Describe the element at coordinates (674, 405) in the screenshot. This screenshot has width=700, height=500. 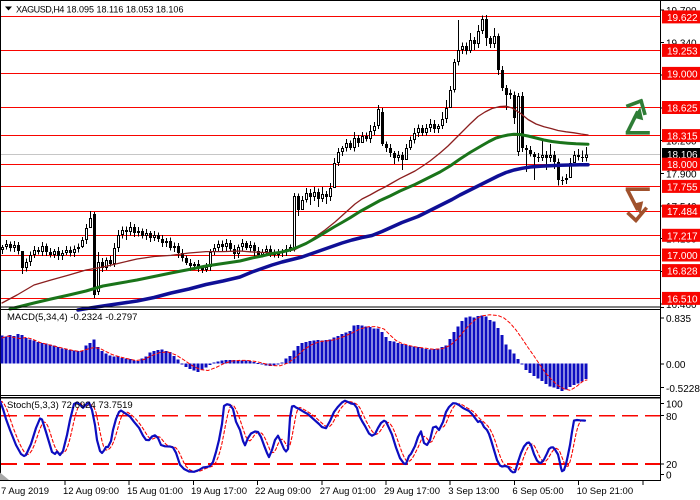
I see `svg-text: 100` at that location.